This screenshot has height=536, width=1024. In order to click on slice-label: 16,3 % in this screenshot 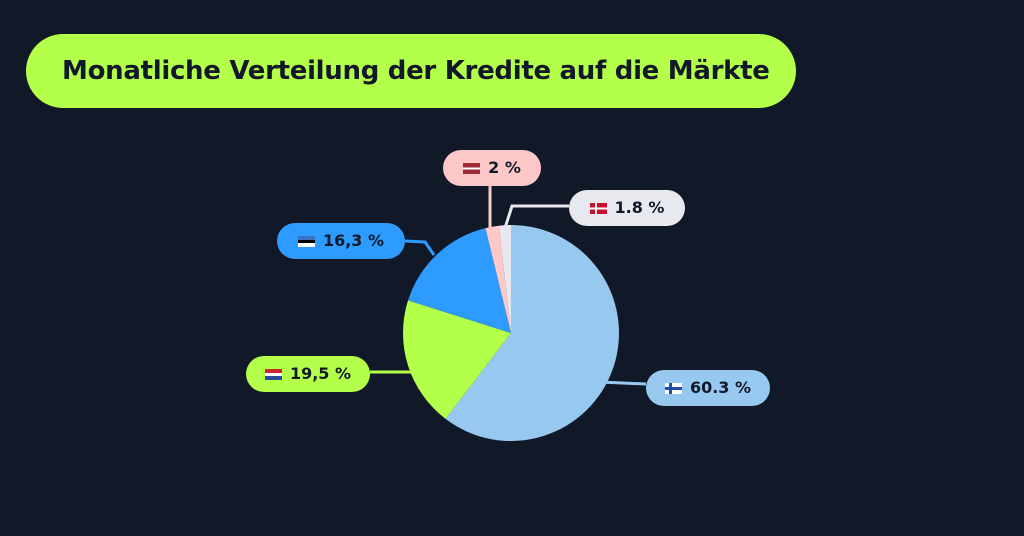, I will do `click(341, 241)`.